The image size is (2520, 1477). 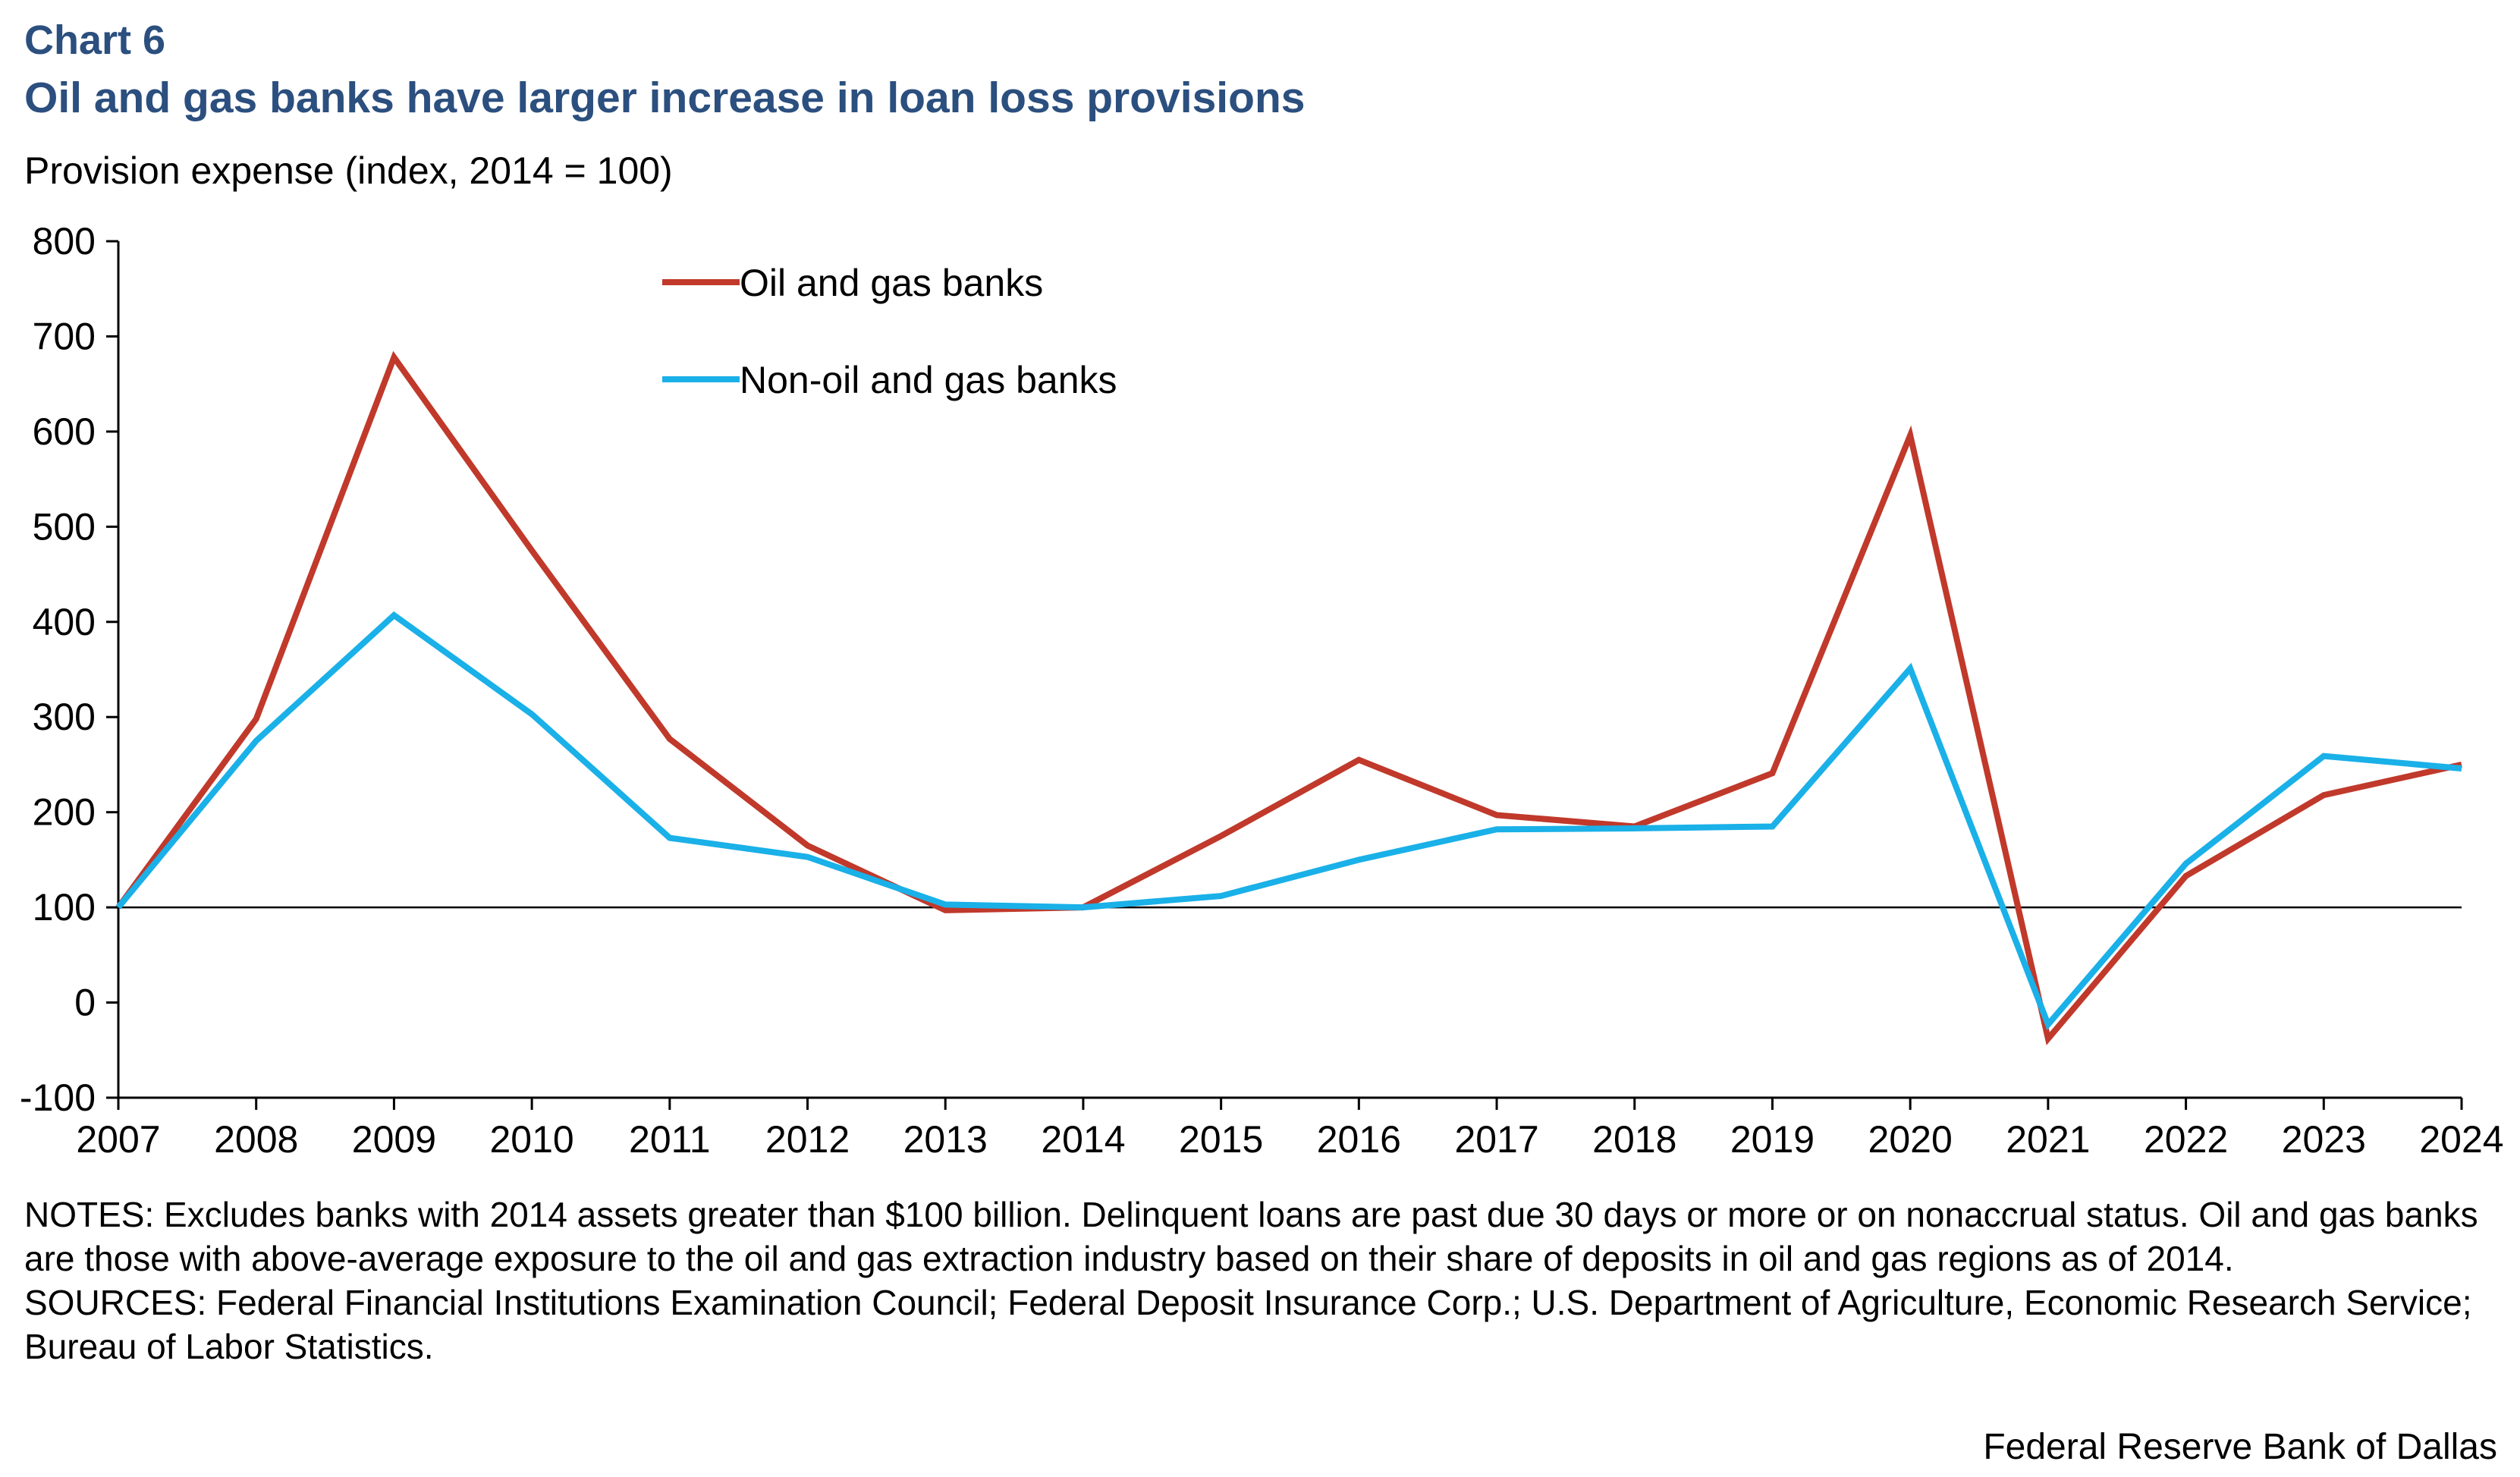 I want to click on x-tick-label: 2020, so click(x=1910, y=1140).